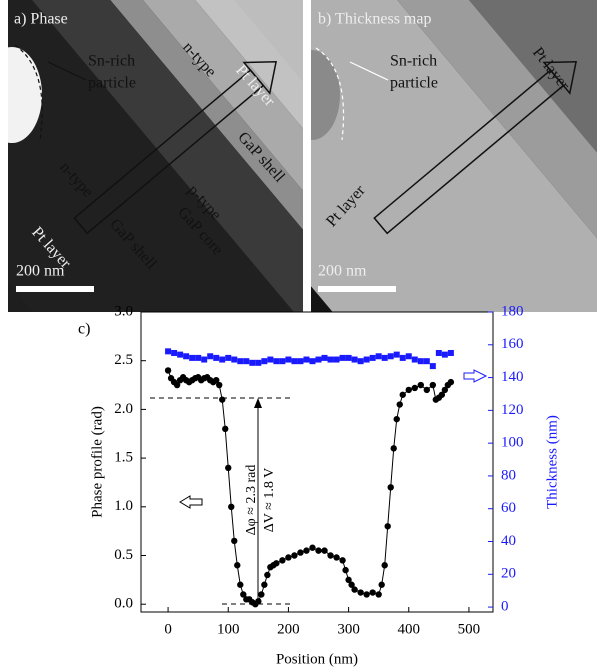 The height and width of the screenshot is (670, 599). What do you see at coordinates (512, 344) in the screenshot?
I see `y2-tick-label: 160` at bounding box center [512, 344].